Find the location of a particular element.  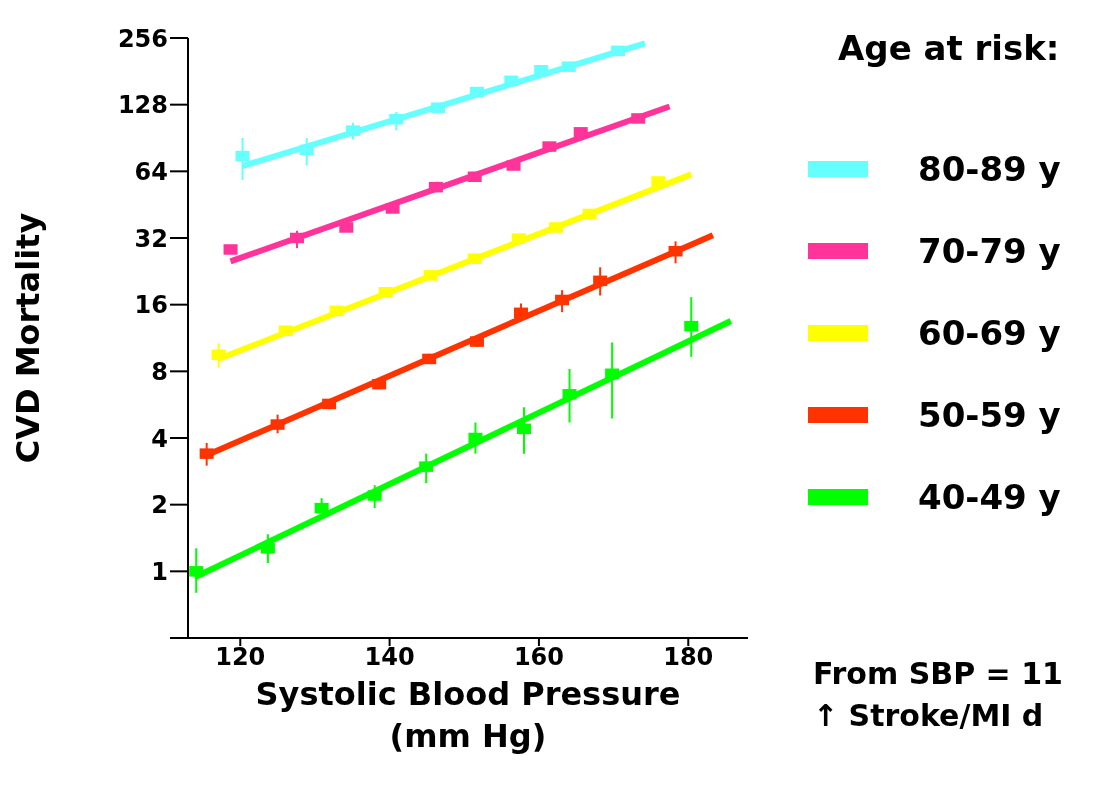

text: ↑ Stroke/MI d is located at coordinates (928, 715).